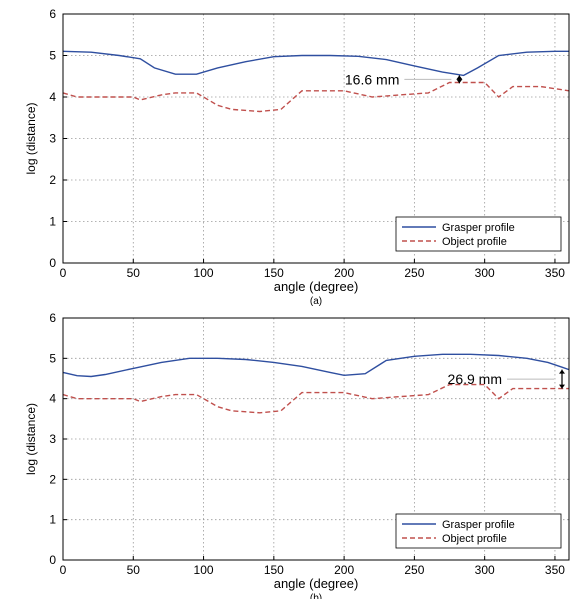 This screenshot has width=579, height=599. I want to click on panel-caption: (a), so click(316, 301).